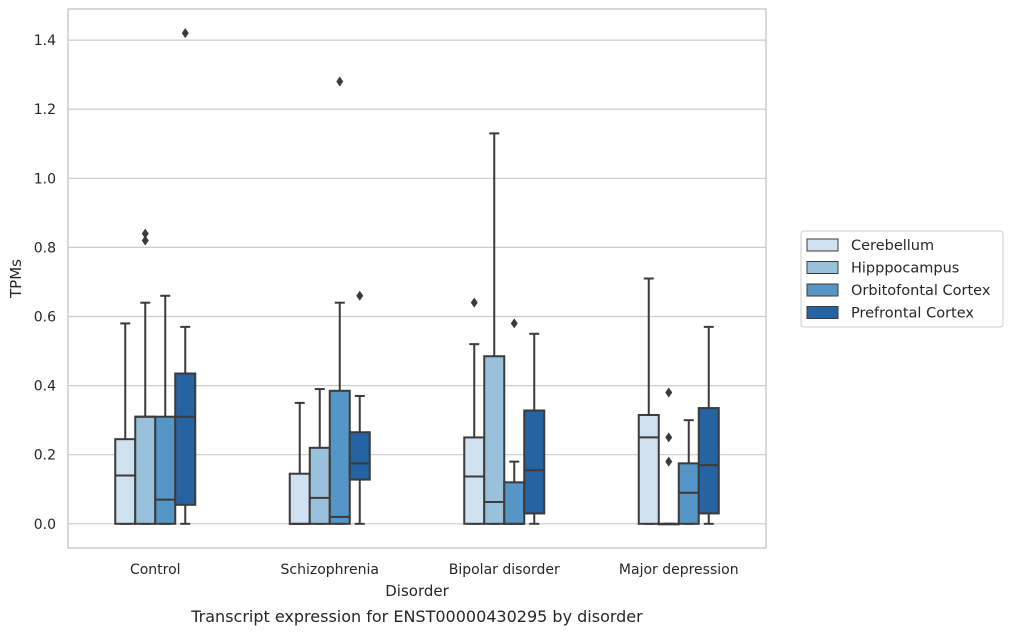 The width and height of the screenshot is (1014, 634). What do you see at coordinates (45, 318) in the screenshot?
I see `y-tick-label: 0.6` at bounding box center [45, 318].